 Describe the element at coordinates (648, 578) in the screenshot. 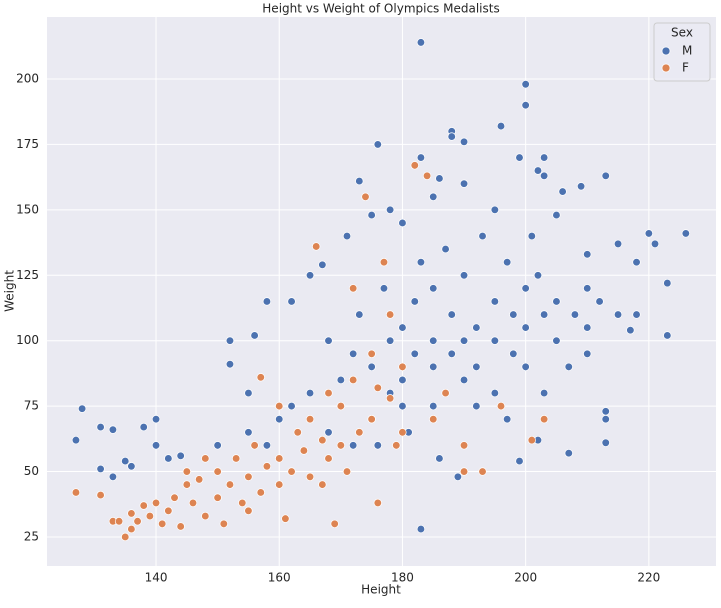

I see `x-tick-label: 220` at that location.